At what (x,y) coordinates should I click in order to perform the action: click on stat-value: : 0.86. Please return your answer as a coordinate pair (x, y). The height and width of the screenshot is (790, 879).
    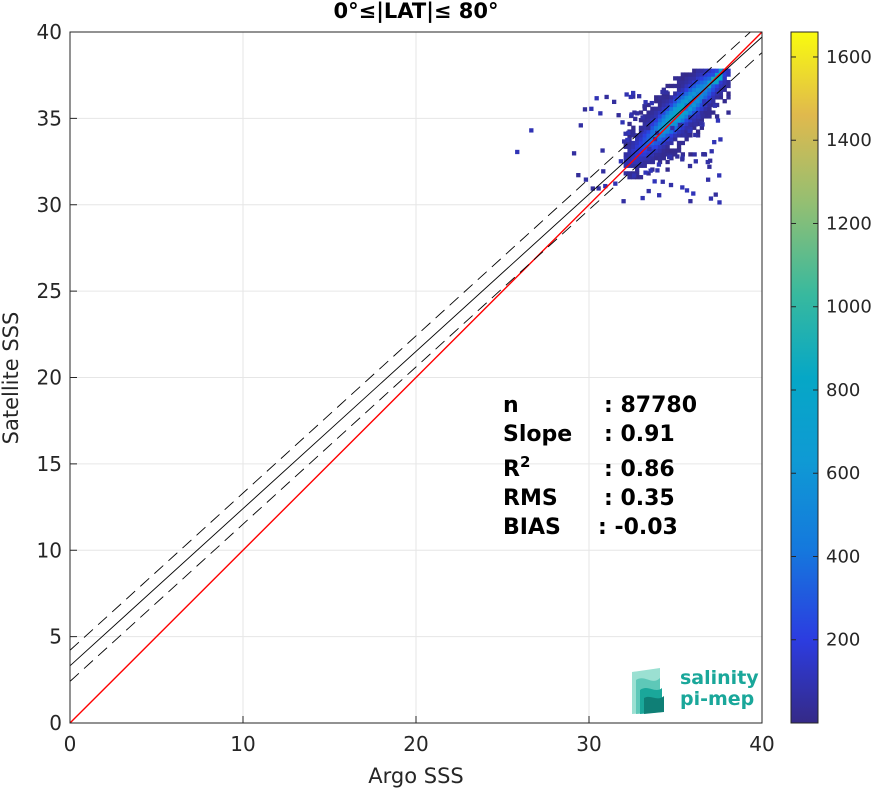
    Looking at the image, I should click on (639, 469).